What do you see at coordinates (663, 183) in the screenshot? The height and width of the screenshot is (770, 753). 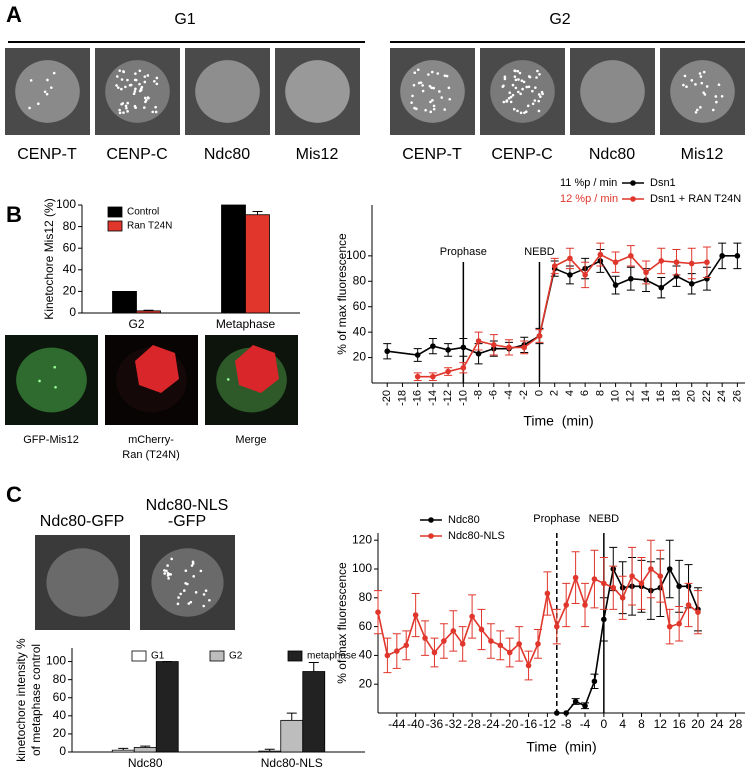 I see `legend-label: Dsn1` at bounding box center [663, 183].